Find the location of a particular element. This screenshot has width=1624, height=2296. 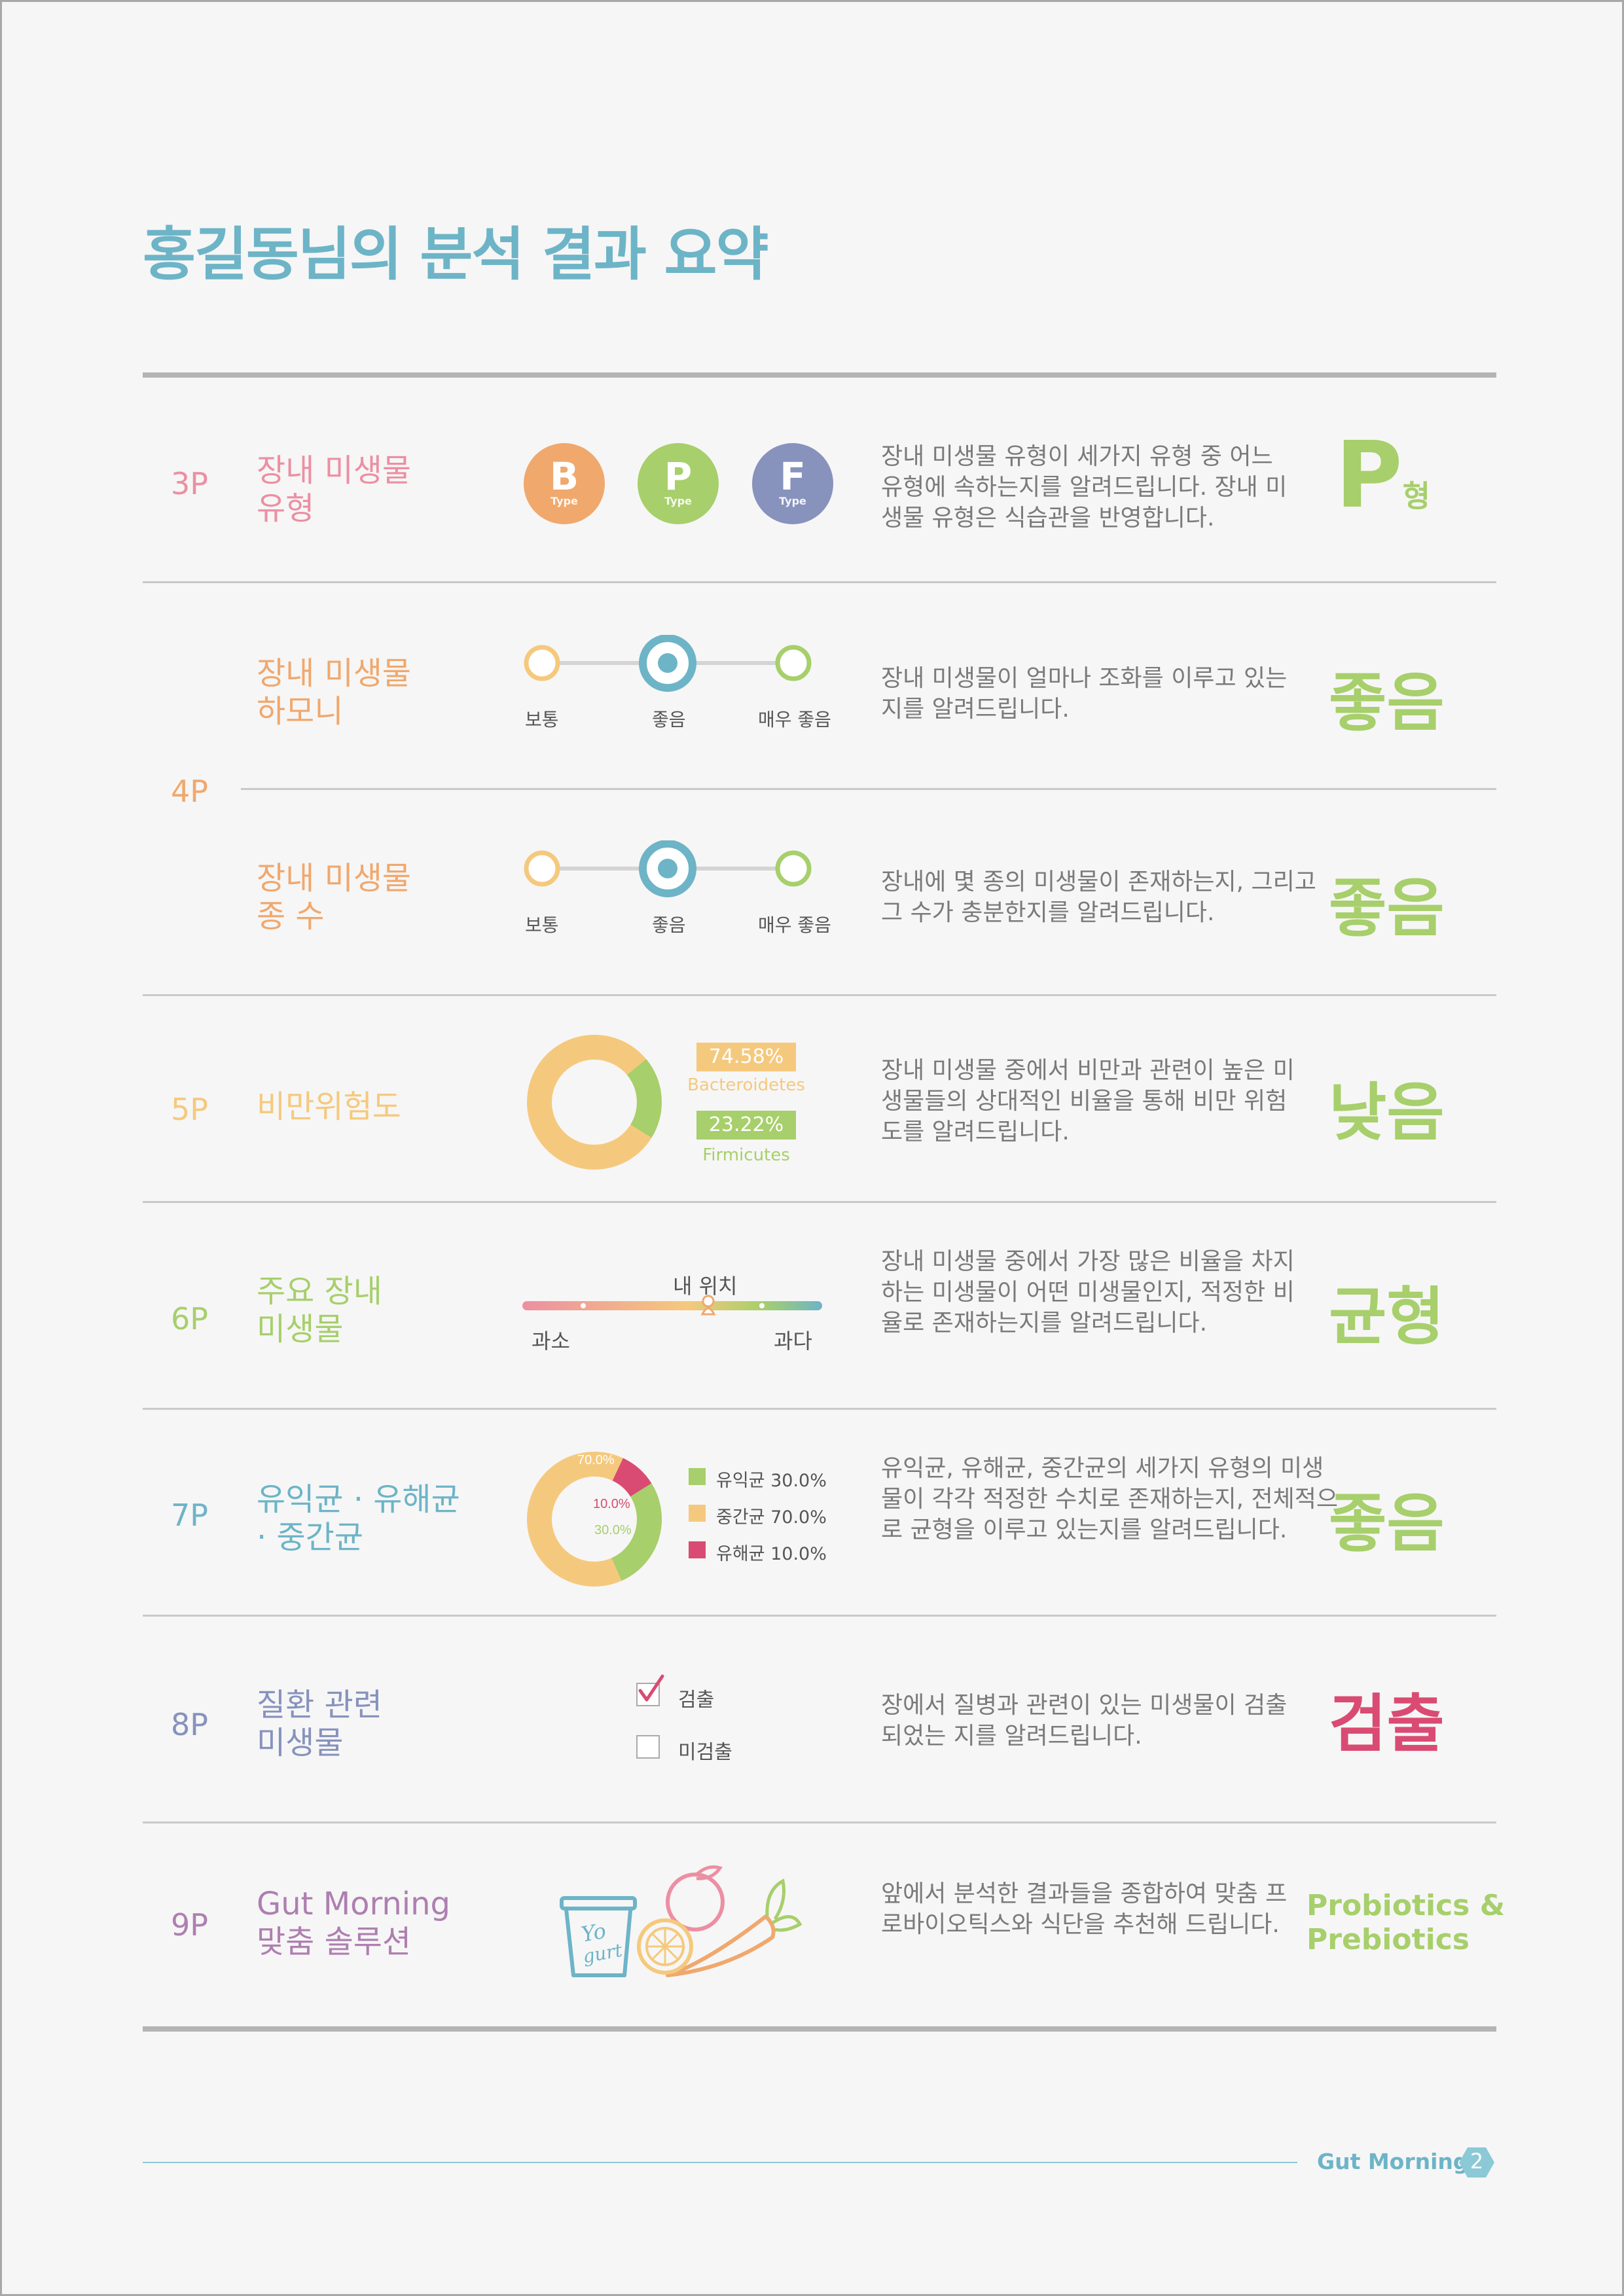

page-ref-7p: 7P is located at coordinates (190, 1515).